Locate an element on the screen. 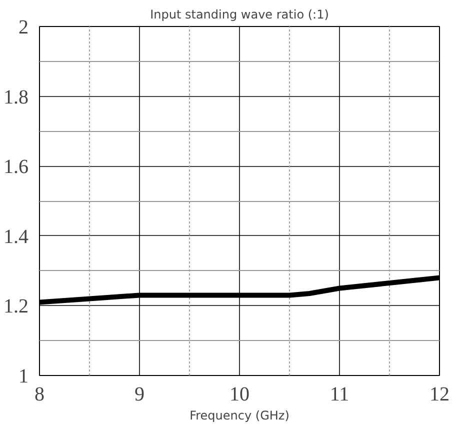 This screenshot has height=425, width=457. y-tick-label: 1.6 is located at coordinates (16, 167).